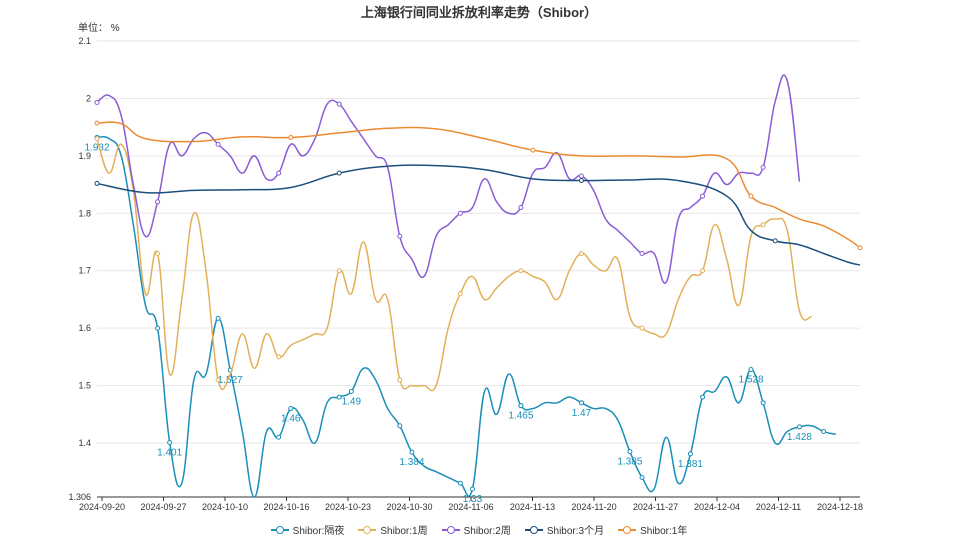  Describe the element at coordinates (84, 443) in the screenshot. I see `y-tick-label: 1.4` at that location.